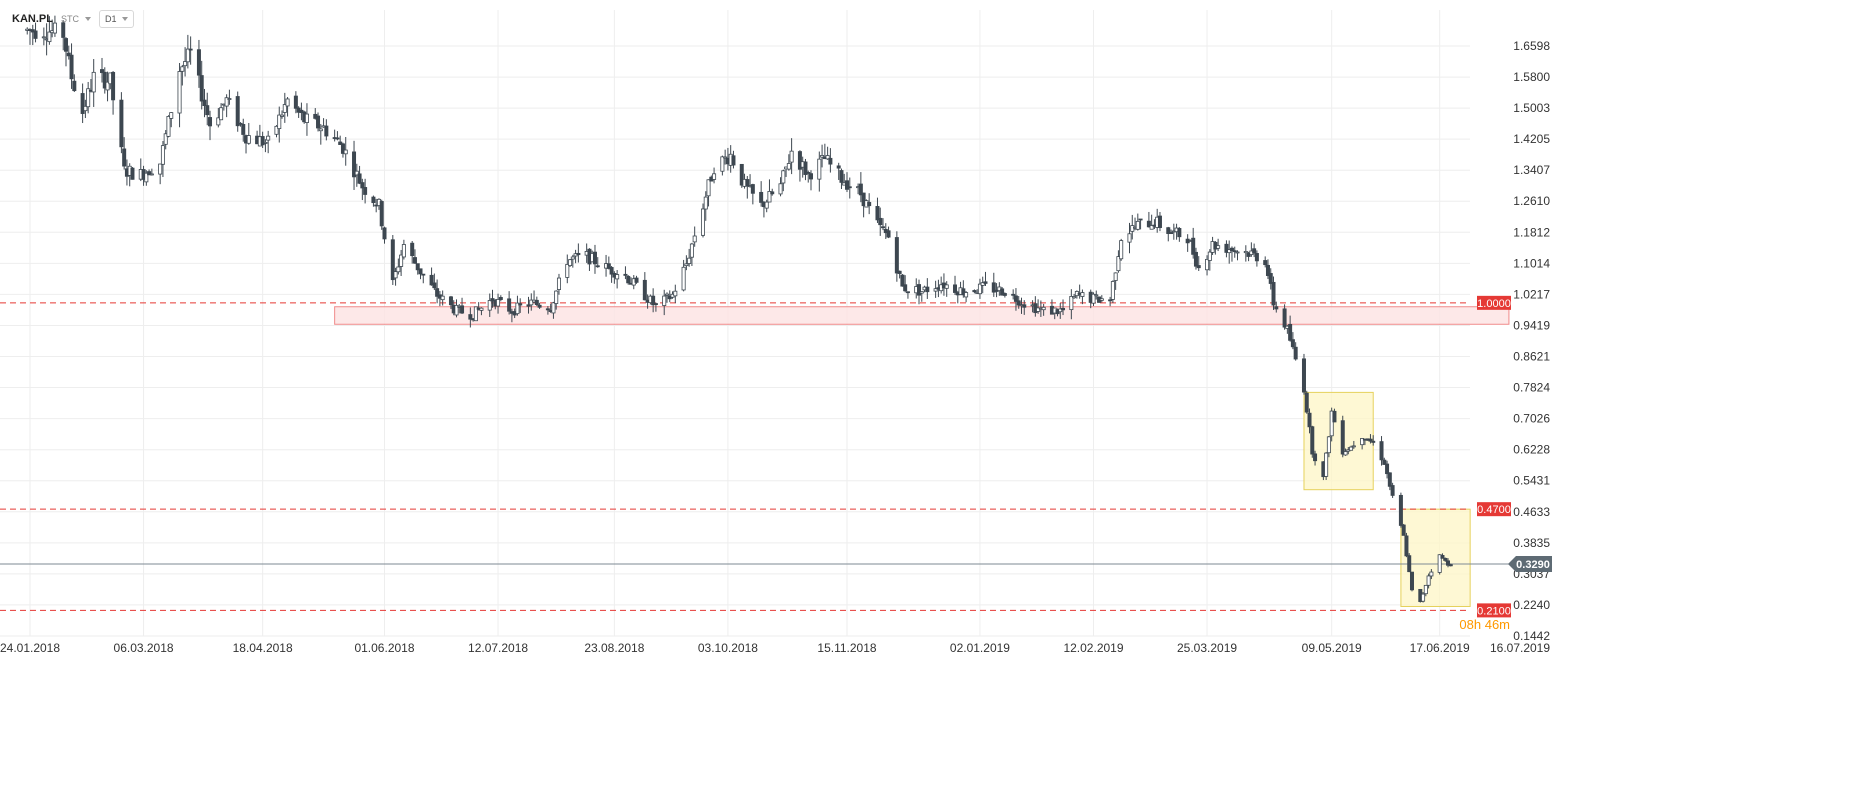  What do you see at coordinates (32, 19) in the screenshot?
I see `symbol-name: KAN.PL` at bounding box center [32, 19].